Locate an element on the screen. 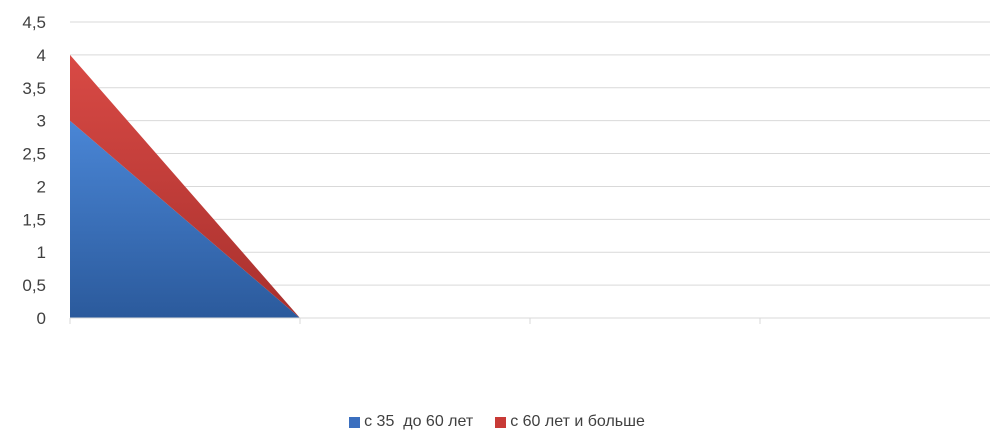 This screenshot has width=994, height=434. x-axis is located at coordinates (529, 320).